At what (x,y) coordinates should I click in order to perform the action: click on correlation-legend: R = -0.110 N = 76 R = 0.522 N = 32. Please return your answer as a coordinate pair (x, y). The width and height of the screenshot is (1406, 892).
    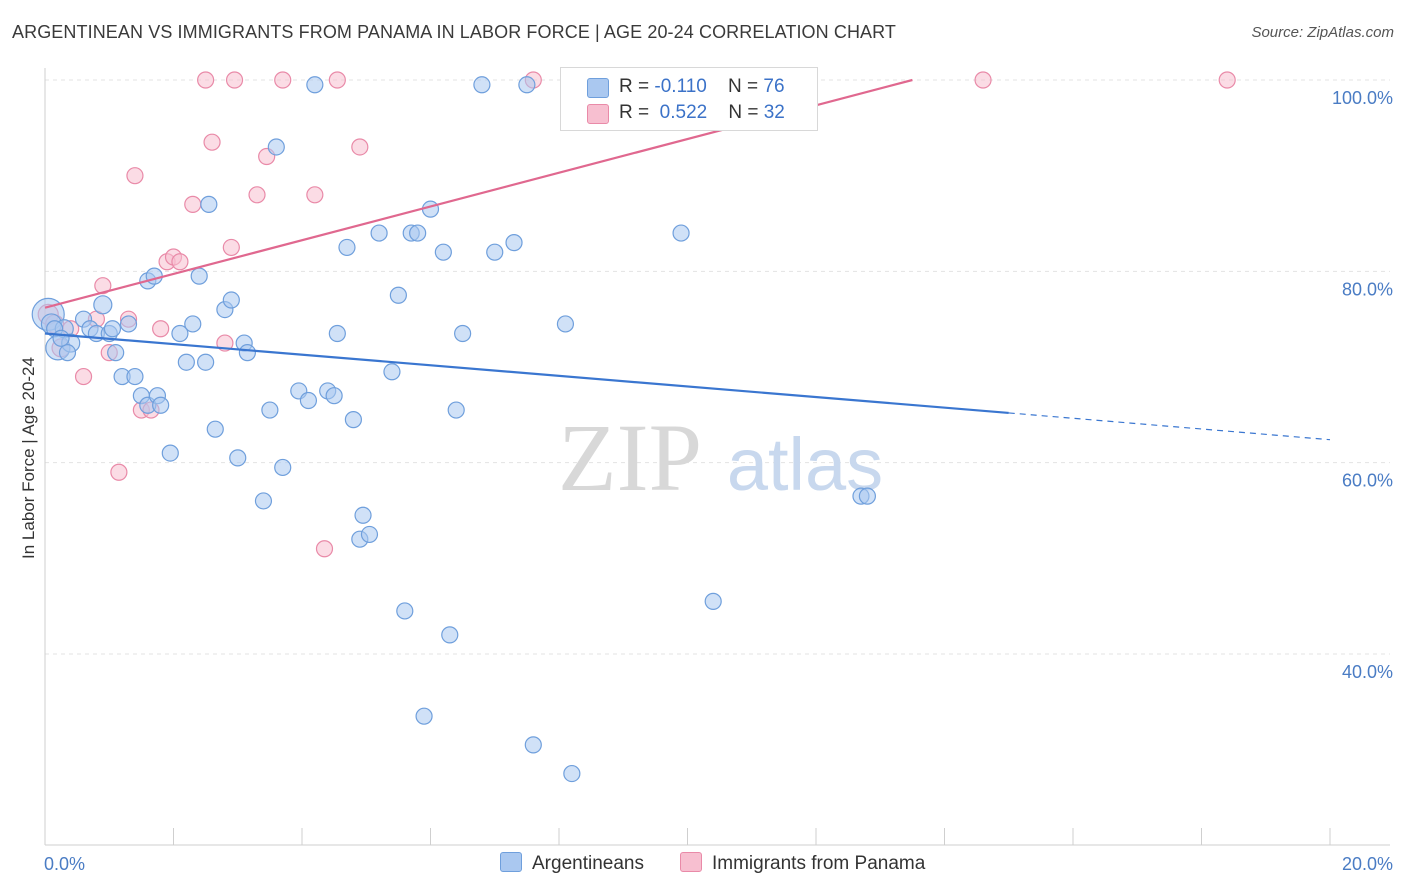
    Looking at the image, I should click on (689, 99).